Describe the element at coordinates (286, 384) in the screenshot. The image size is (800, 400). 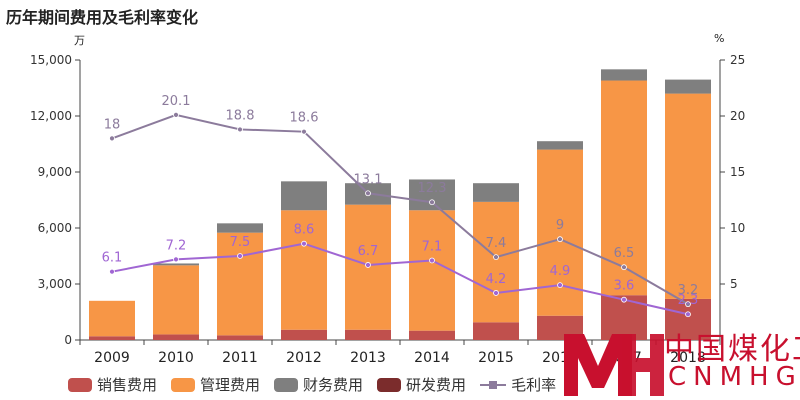
I see `legend-swatch-finance` at that location.